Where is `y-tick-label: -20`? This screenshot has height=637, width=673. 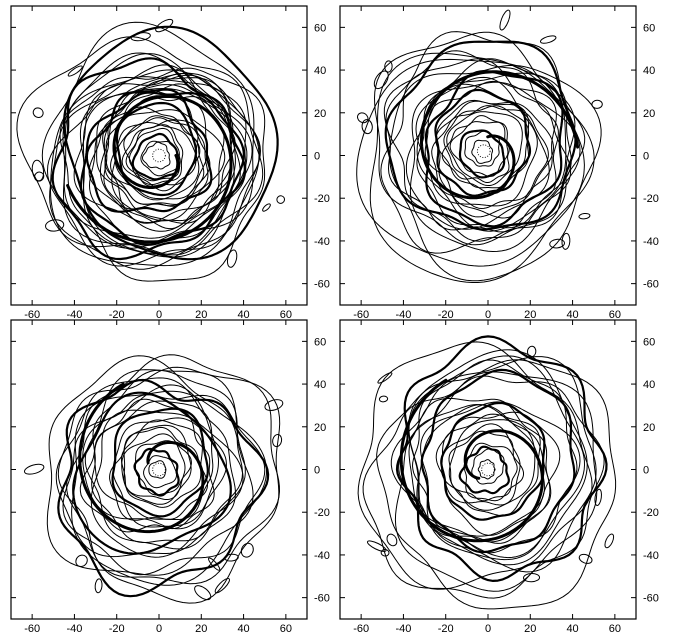
y-tick-label: -20 is located at coordinates (651, 199).